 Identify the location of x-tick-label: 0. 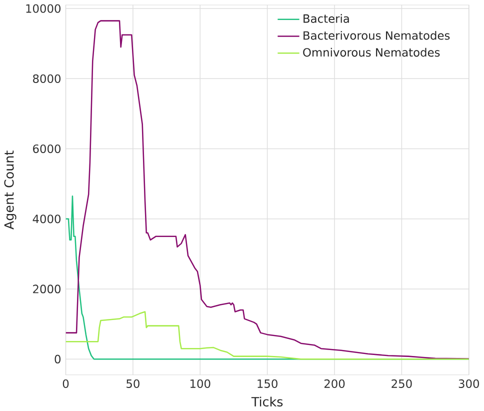
(65, 383).